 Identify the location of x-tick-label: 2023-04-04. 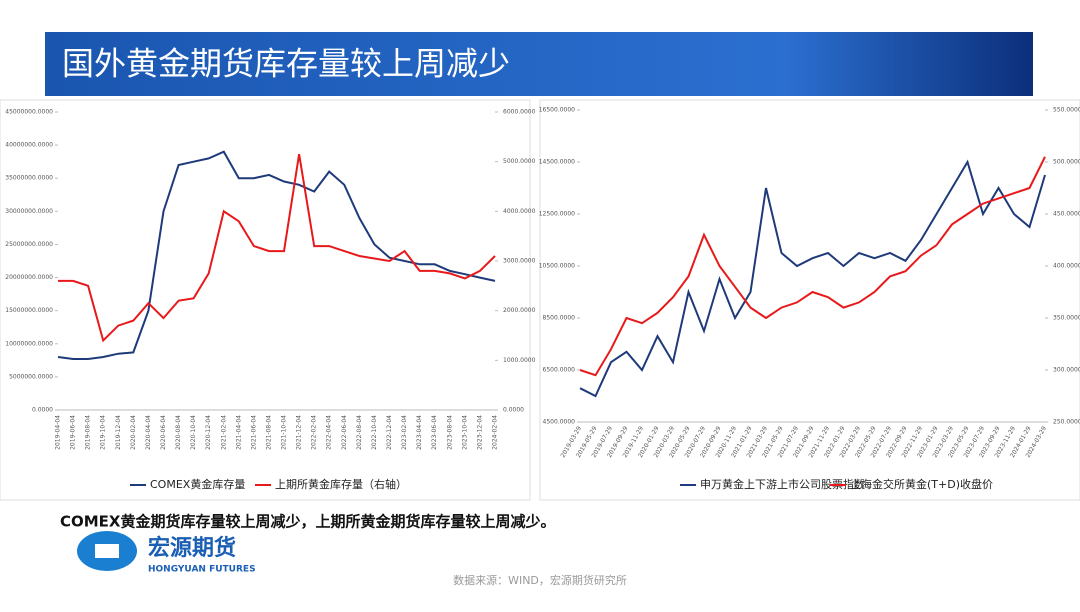
(419, 432).